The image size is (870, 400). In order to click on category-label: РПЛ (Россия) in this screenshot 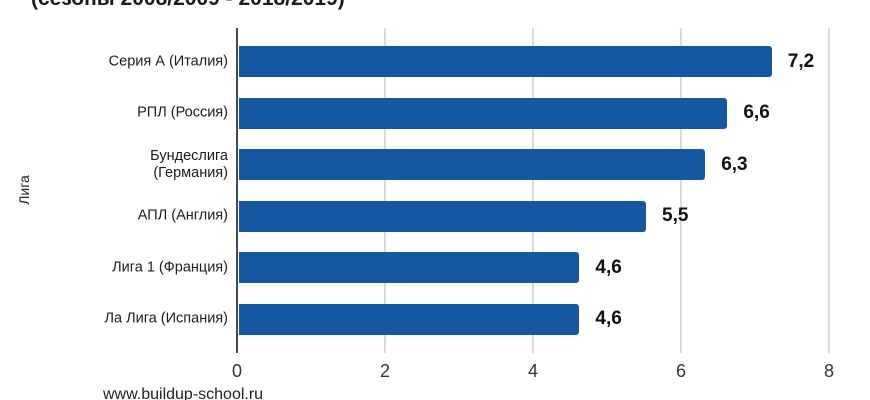, I will do `click(182, 112)`.